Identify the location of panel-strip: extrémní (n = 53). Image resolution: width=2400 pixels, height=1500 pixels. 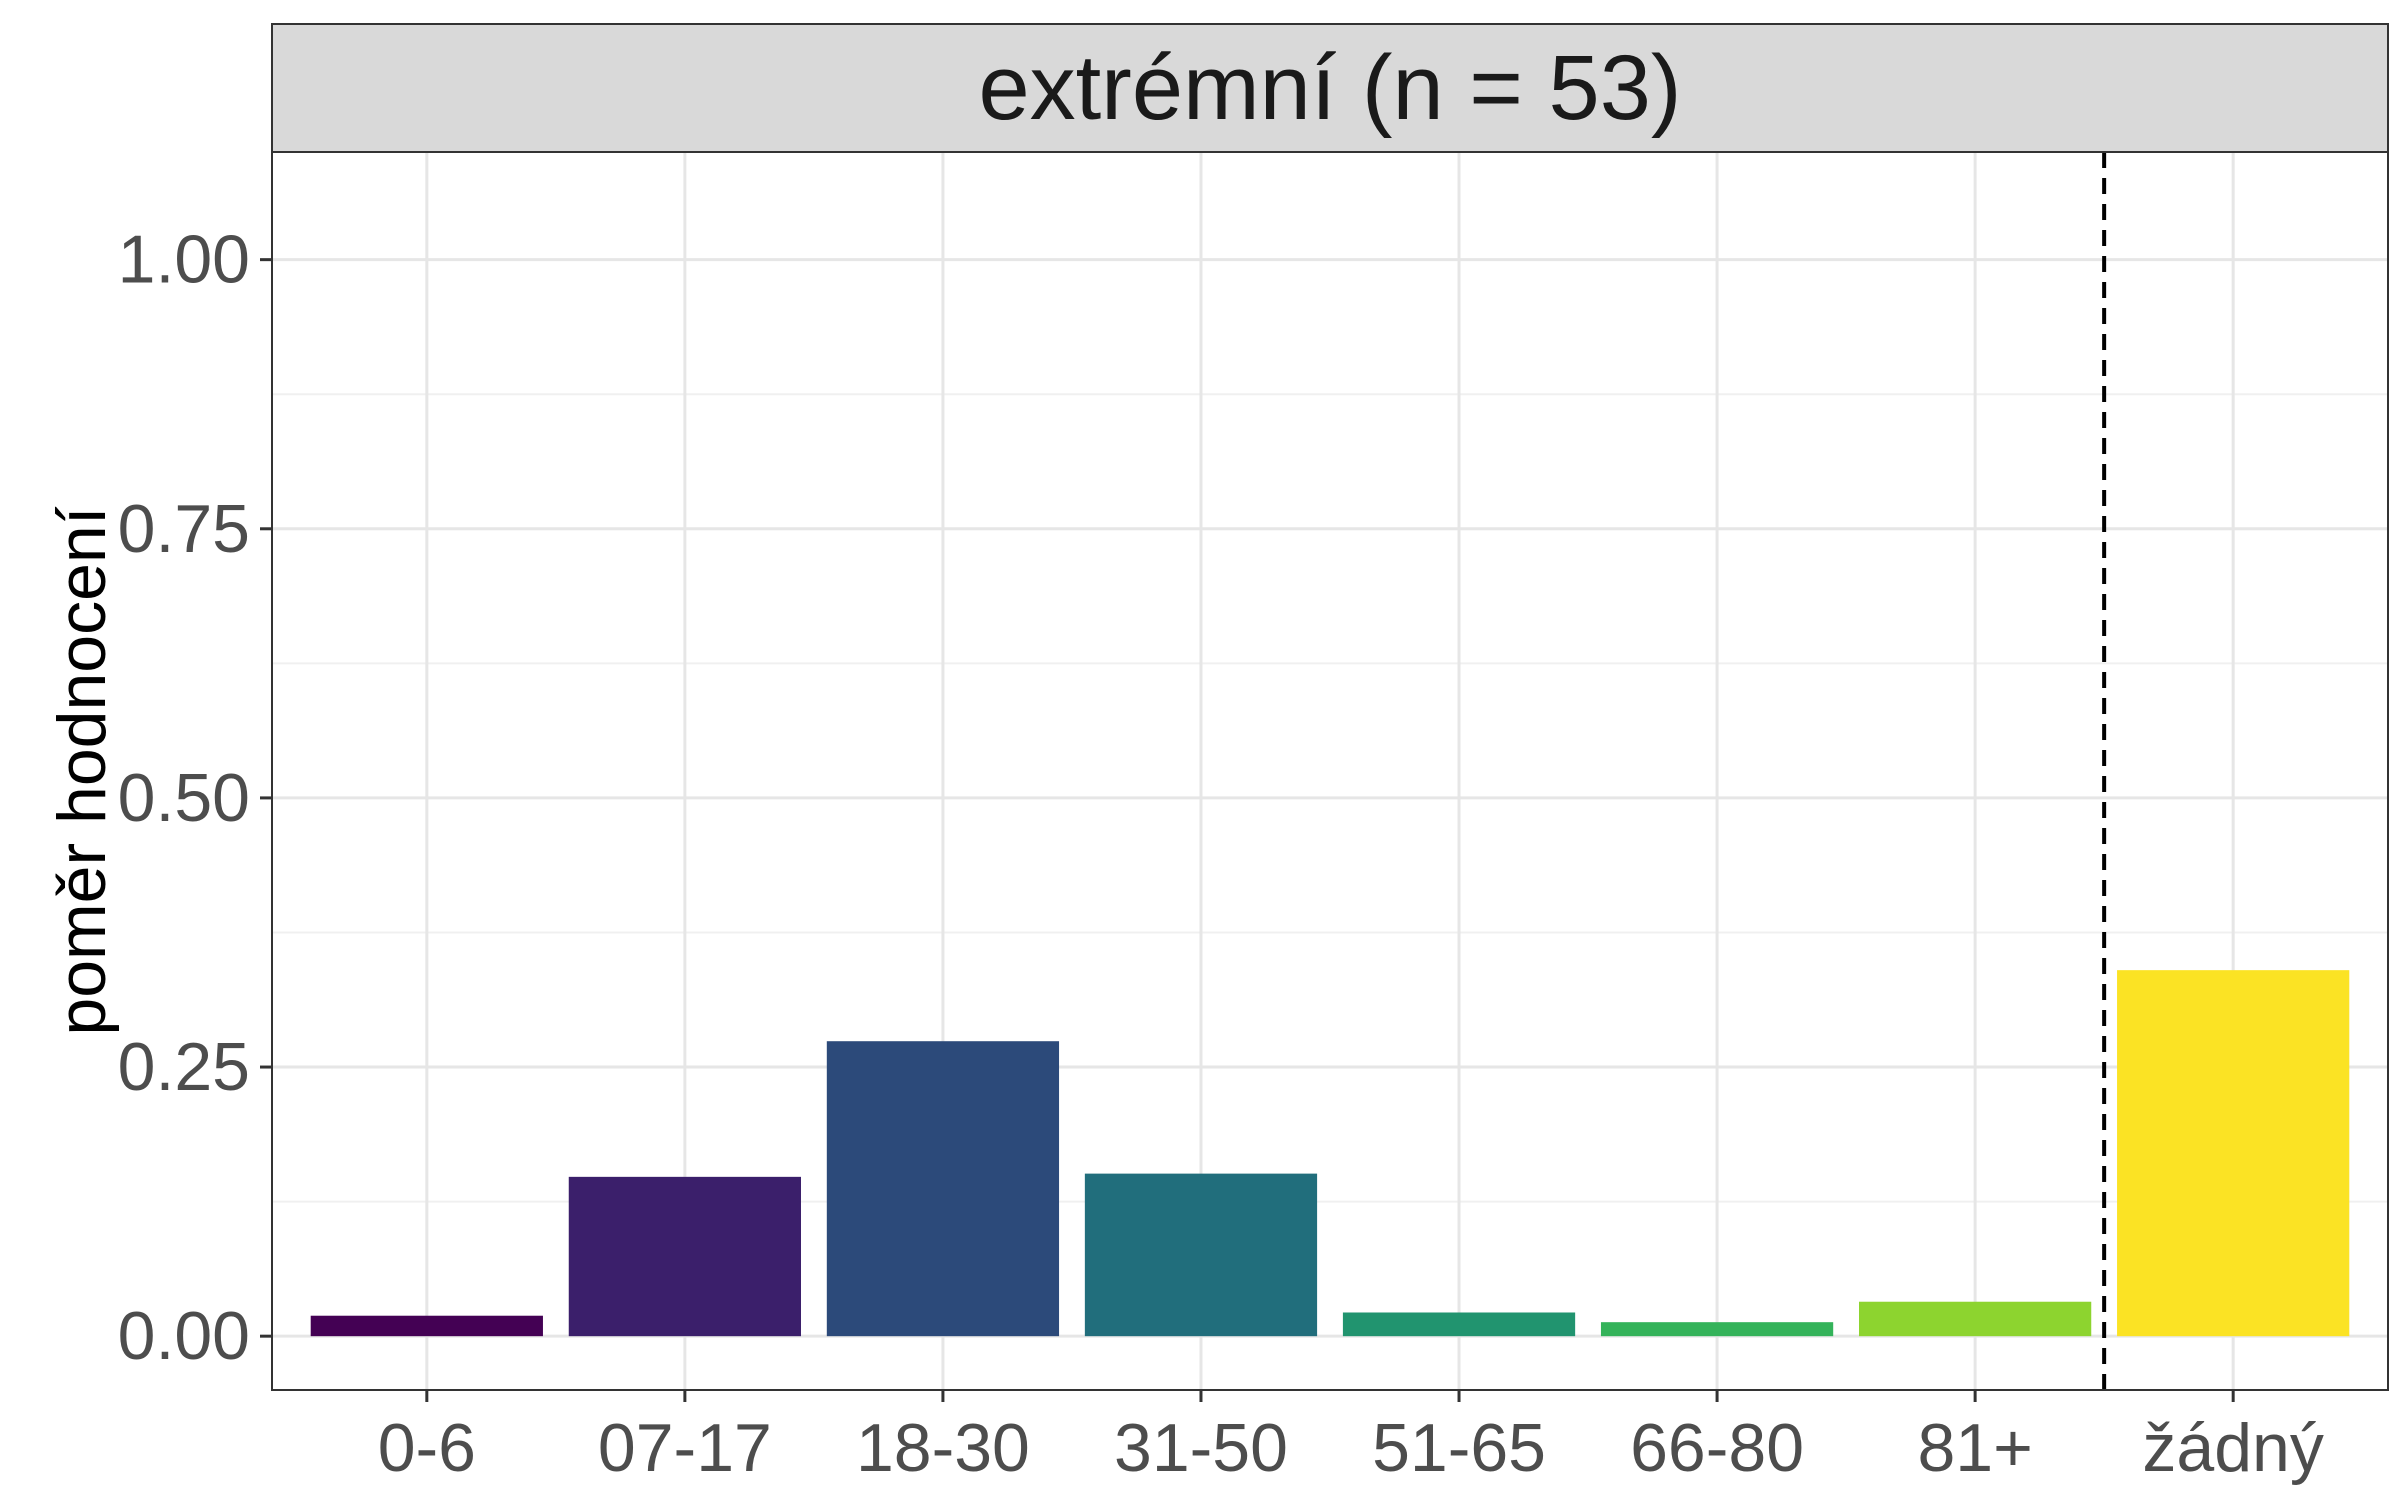
(1330, 88).